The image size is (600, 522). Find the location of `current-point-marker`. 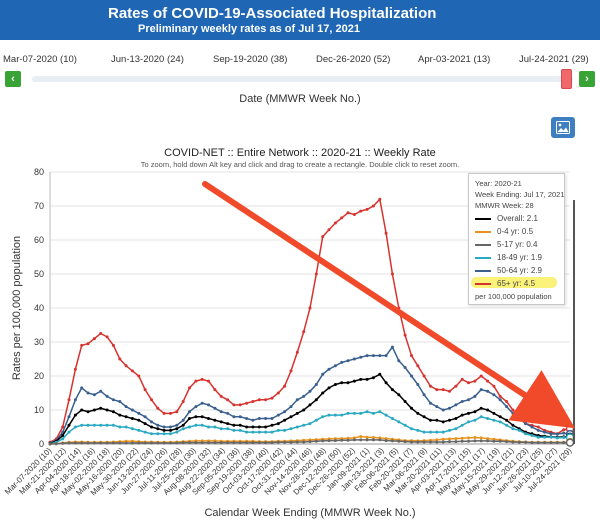

current-point-marker is located at coordinates (570, 442).